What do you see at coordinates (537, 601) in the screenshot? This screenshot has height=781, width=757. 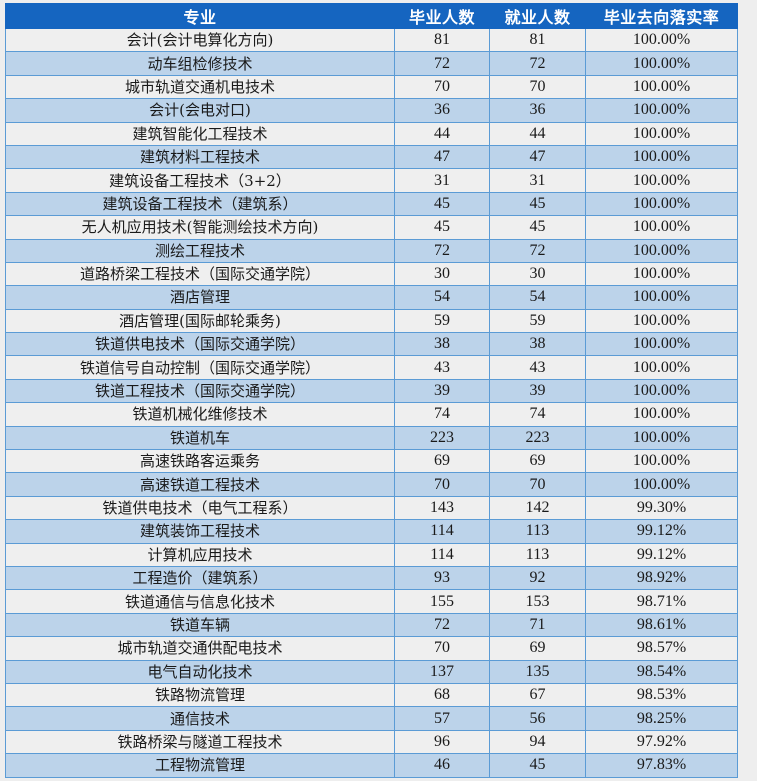 I see `employed-cell: 153` at bounding box center [537, 601].